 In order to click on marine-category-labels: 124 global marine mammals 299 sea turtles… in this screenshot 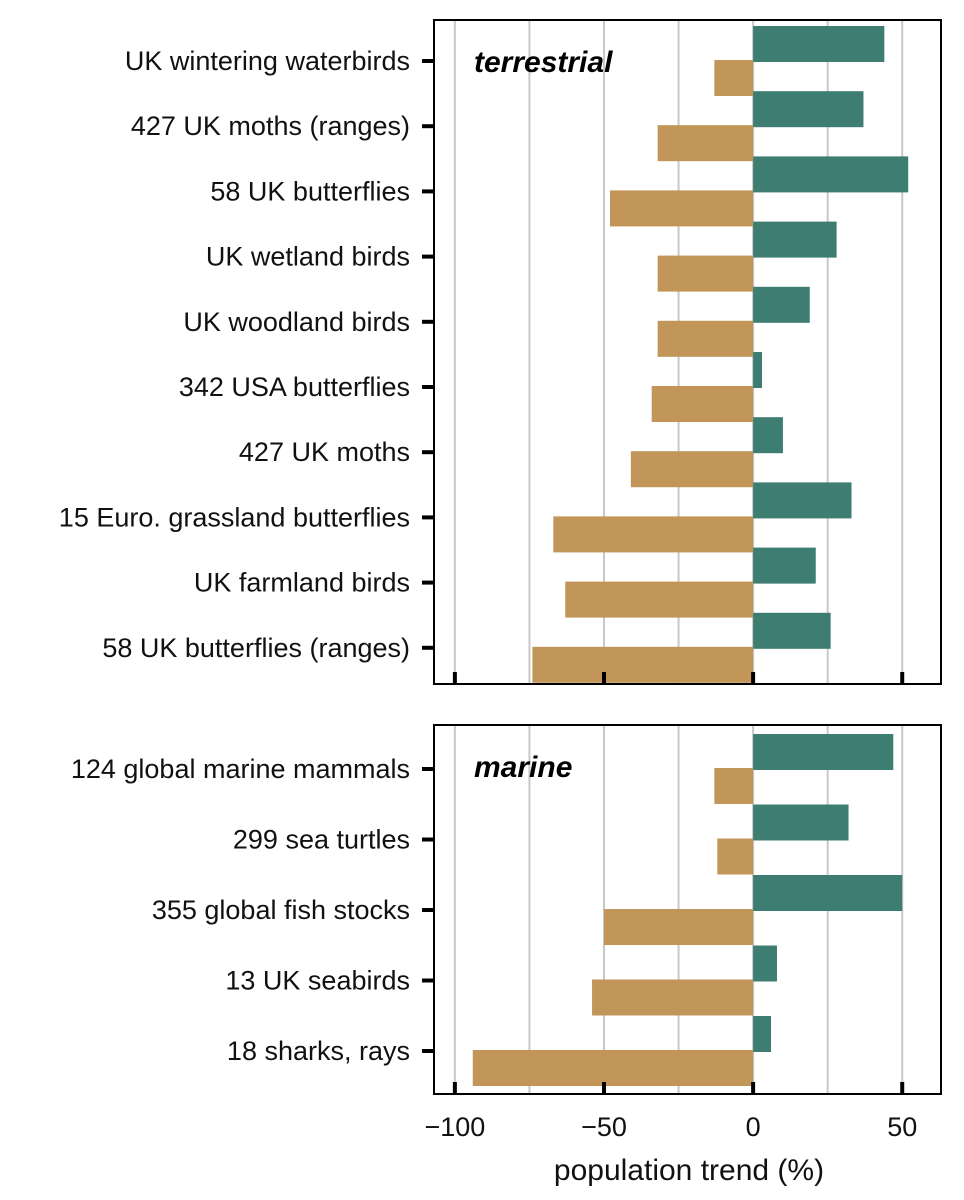, I will do `click(240, 910)`.